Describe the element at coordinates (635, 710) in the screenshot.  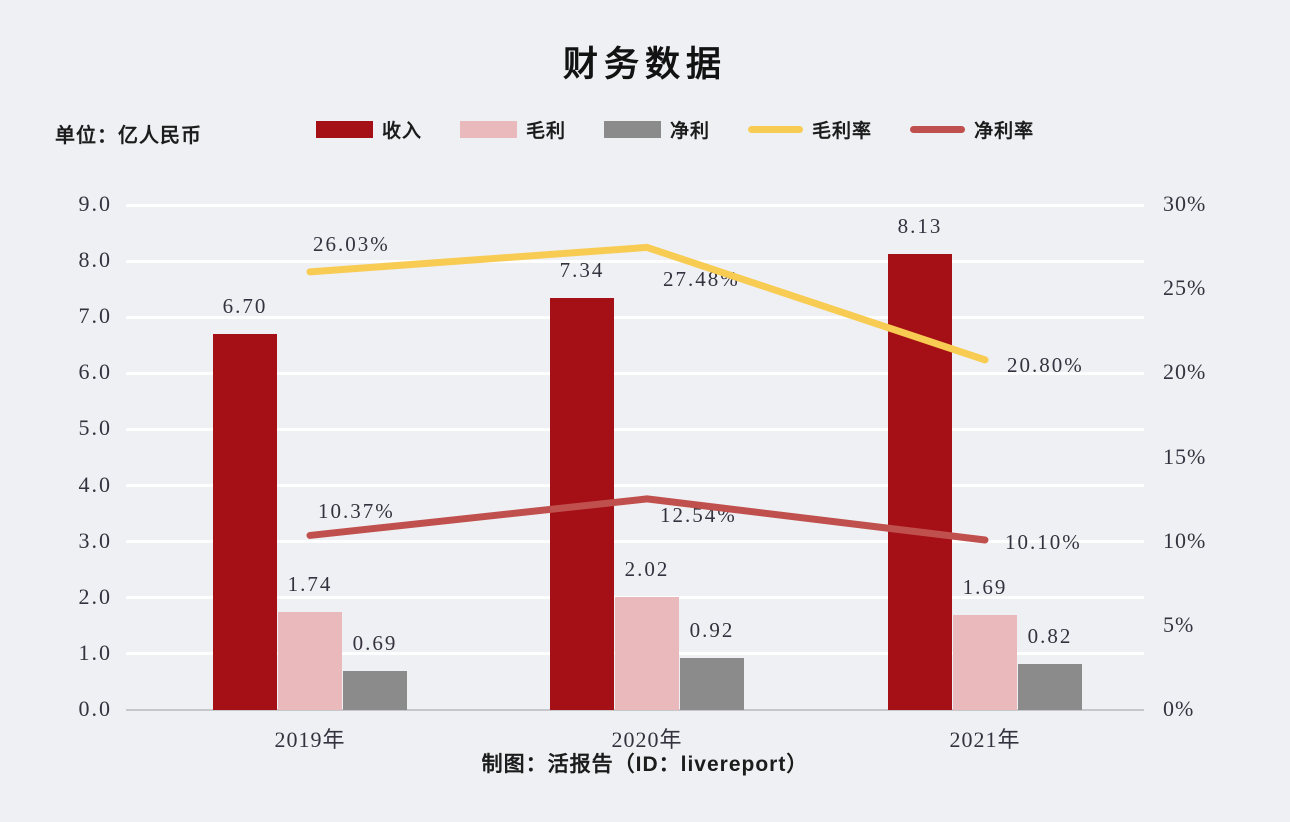
I see `x-axis-line` at that location.